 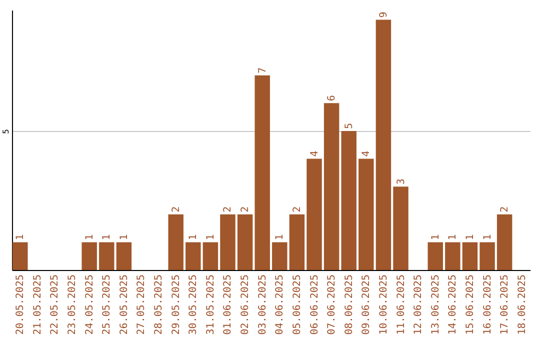 I want to click on data-label: 3, so click(x=401, y=181).